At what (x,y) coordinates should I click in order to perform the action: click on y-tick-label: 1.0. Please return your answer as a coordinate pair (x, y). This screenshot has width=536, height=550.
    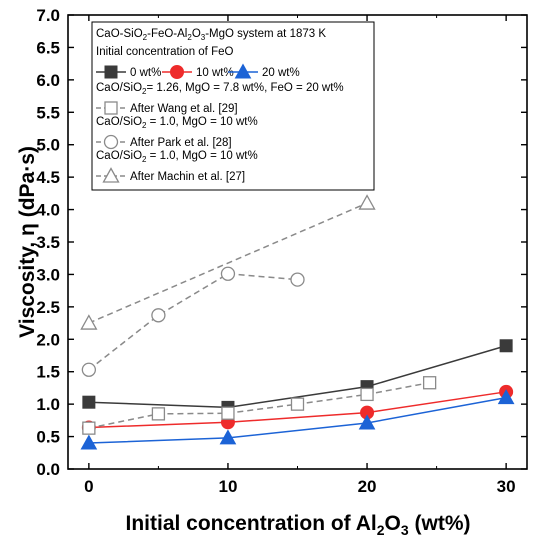
    Looking at the image, I should click on (48, 404).